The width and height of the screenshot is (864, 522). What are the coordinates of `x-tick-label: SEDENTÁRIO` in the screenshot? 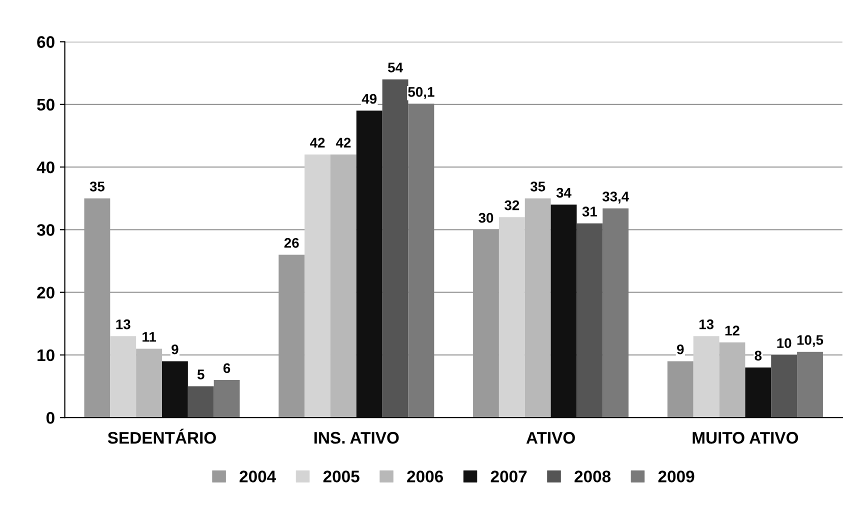 It's located at (162, 436).